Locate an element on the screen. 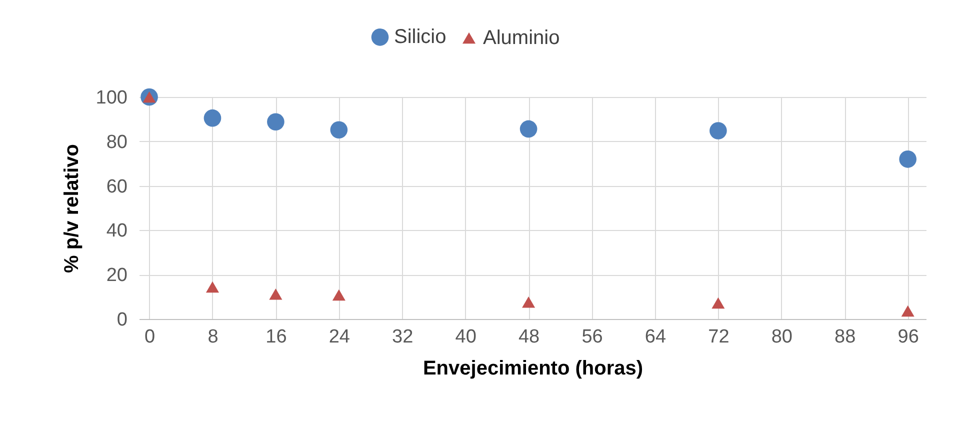 The height and width of the screenshot is (432, 961). y-tick-label: 80 is located at coordinates (117, 142).